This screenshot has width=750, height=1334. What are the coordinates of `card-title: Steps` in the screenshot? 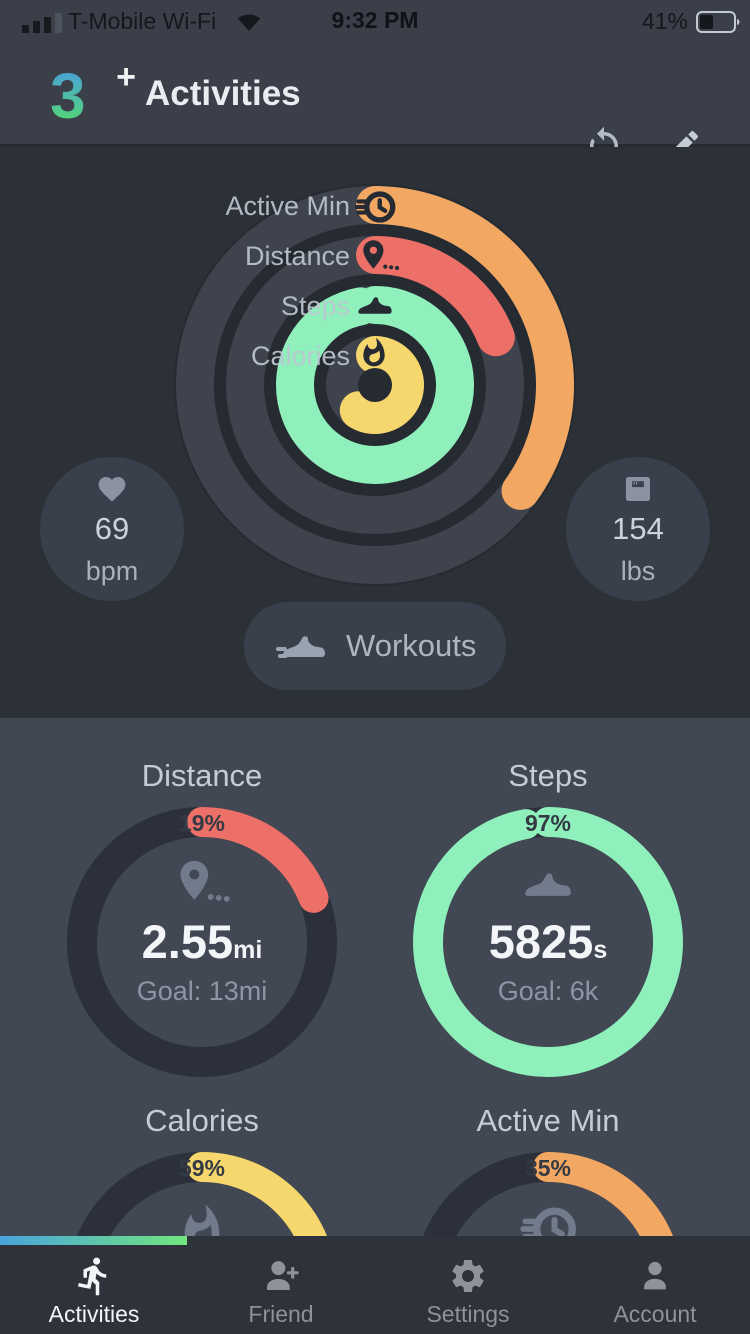 It's located at (548, 775).